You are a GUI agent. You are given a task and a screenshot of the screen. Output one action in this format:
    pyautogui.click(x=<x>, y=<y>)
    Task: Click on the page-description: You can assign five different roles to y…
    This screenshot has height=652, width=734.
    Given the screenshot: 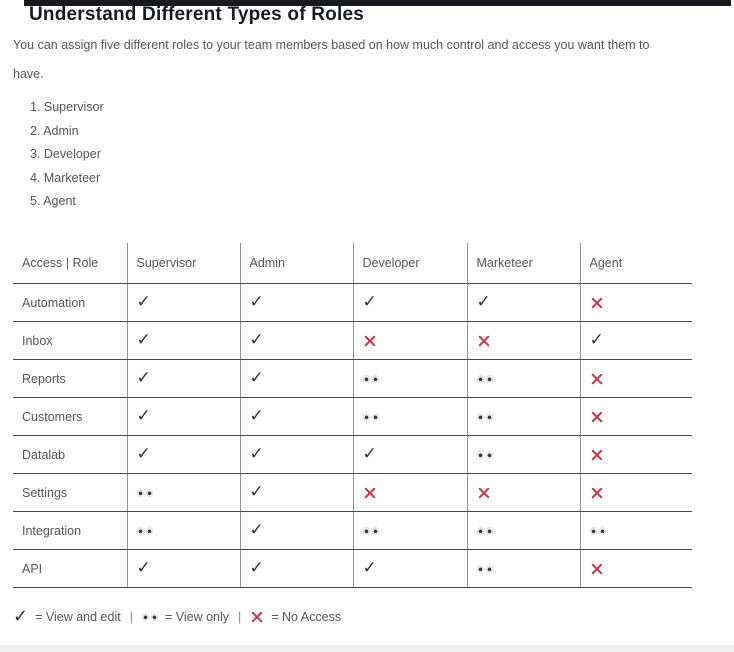 What is the action you would take?
    pyautogui.click(x=331, y=59)
    